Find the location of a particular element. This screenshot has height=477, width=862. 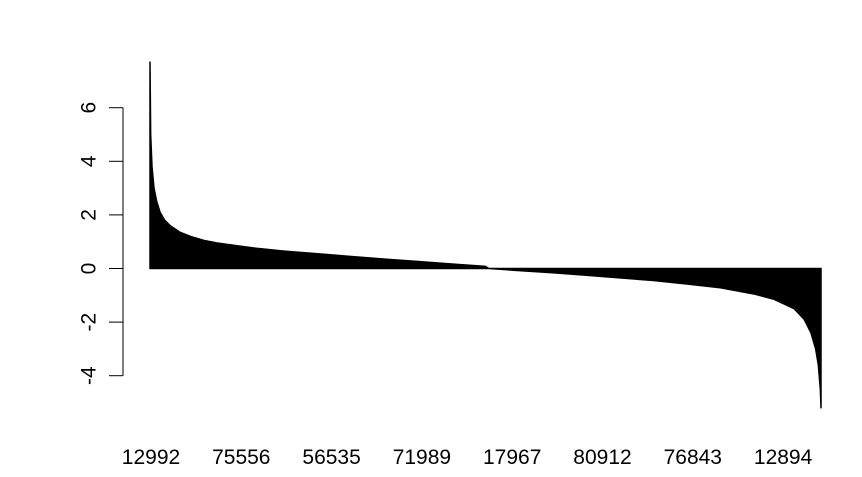

x-tick-label: 56535 is located at coordinates (331, 457).